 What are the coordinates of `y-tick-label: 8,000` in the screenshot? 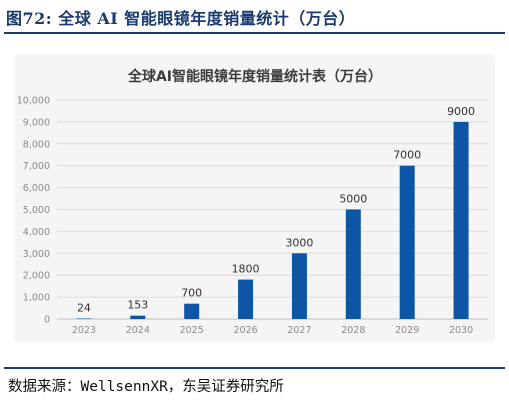 It's located at (36, 144).